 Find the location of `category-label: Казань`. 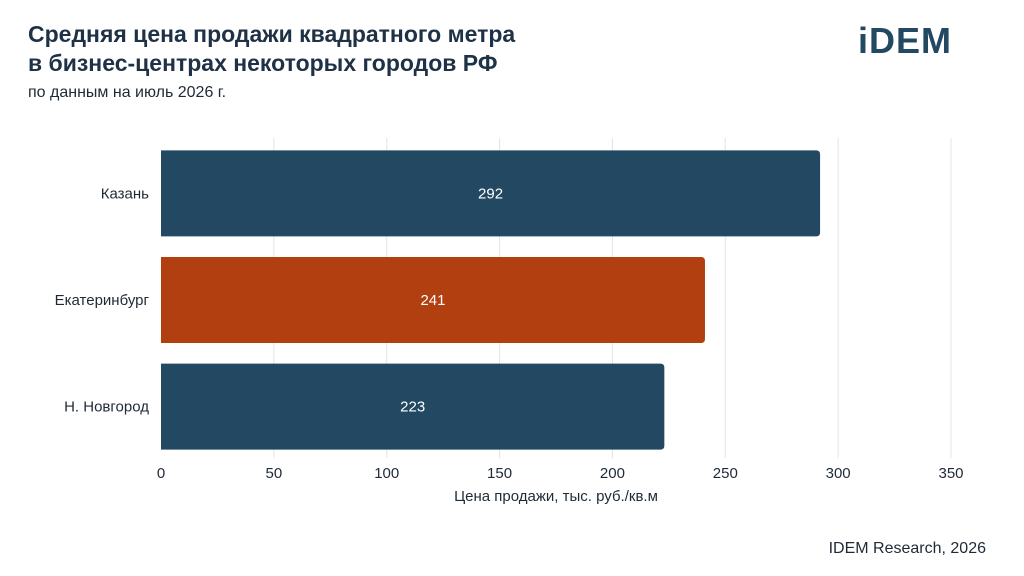

category-label: Казань is located at coordinates (125, 193).